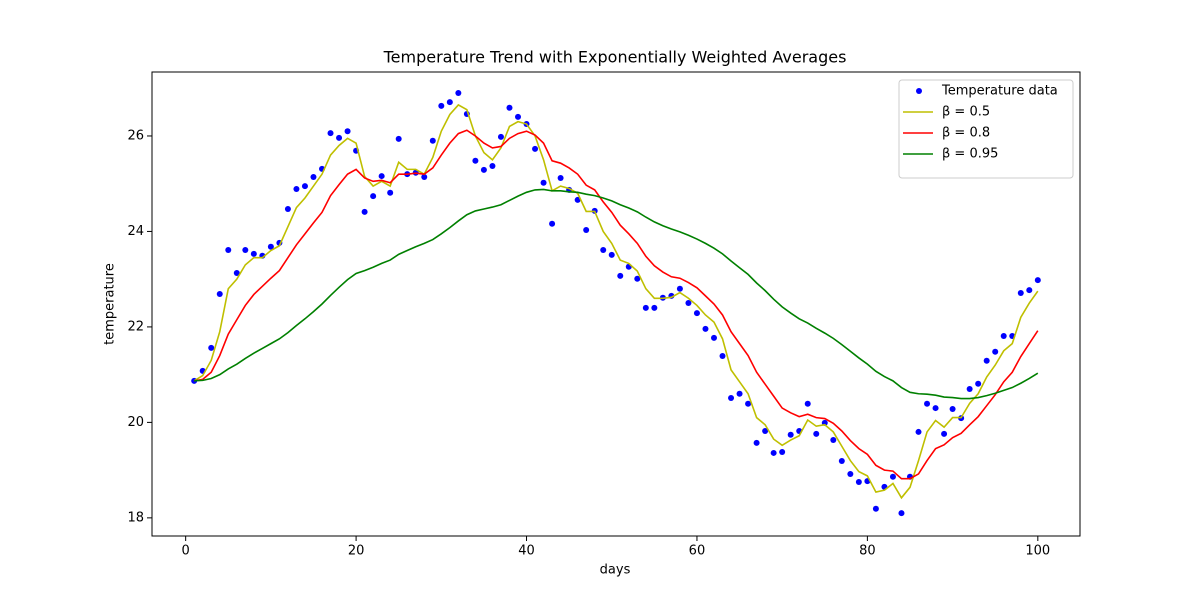 The height and width of the screenshot is (600, 1200). Describe the element at coordinates (135, 517) in the screenshot. I see `y-tick-label: 18` at that location.